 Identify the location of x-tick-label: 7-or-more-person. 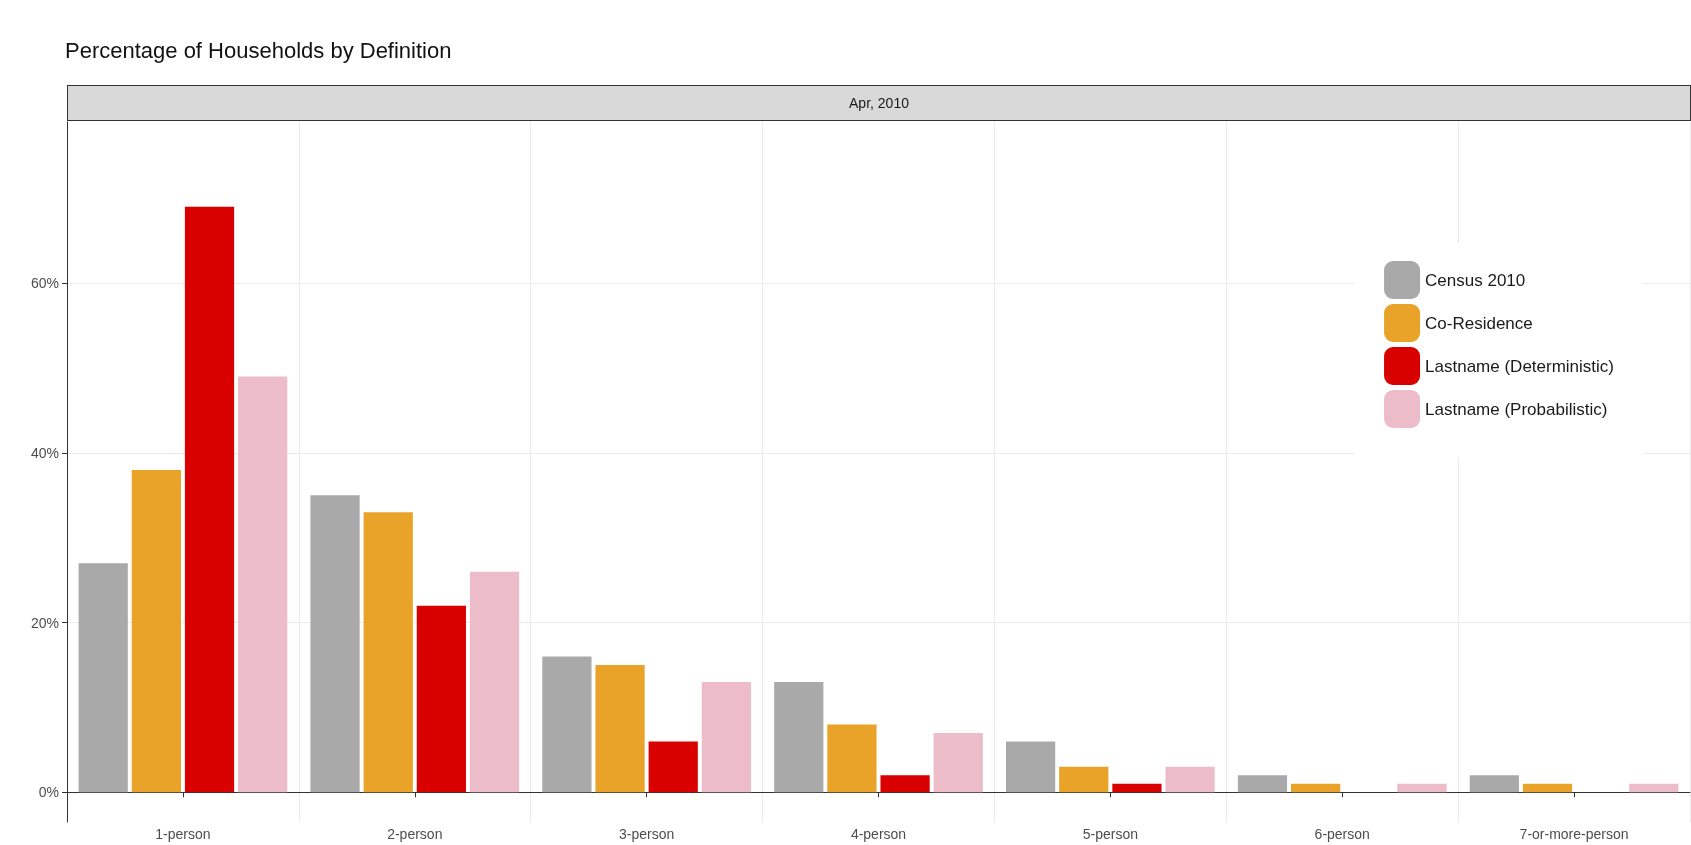
(1574, 834).